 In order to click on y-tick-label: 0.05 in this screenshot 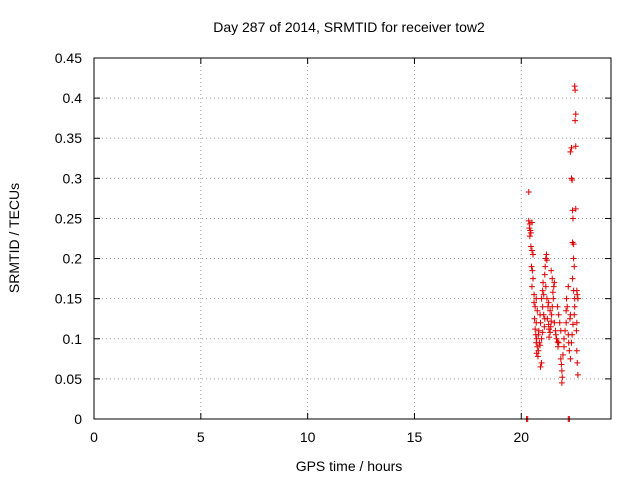, I will do `click(68, 379)`.